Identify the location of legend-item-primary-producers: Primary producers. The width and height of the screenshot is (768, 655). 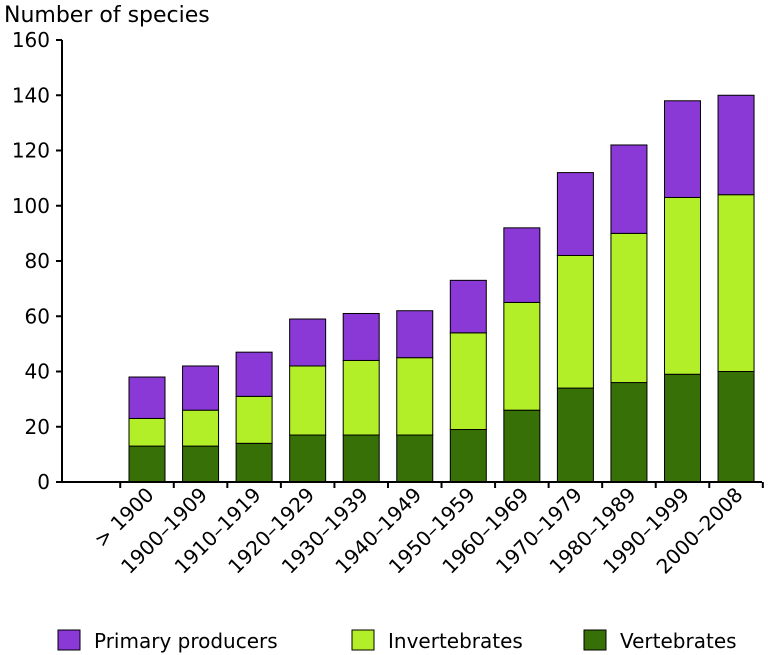
(167, 641).